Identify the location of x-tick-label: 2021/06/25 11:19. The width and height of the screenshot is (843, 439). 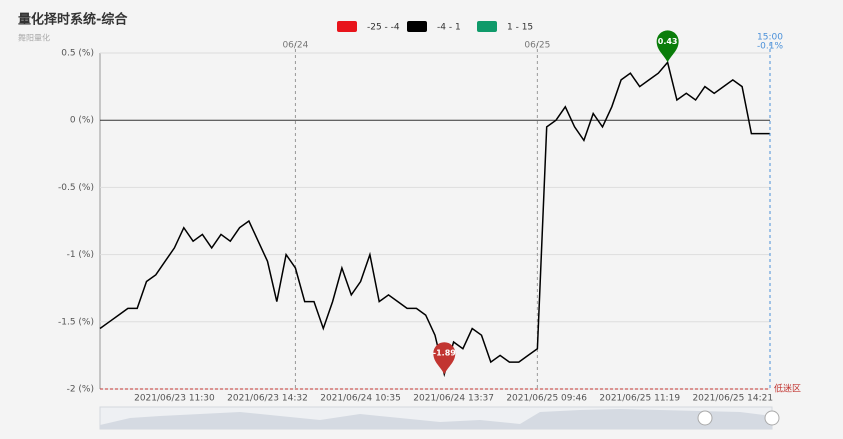
(639, 399).